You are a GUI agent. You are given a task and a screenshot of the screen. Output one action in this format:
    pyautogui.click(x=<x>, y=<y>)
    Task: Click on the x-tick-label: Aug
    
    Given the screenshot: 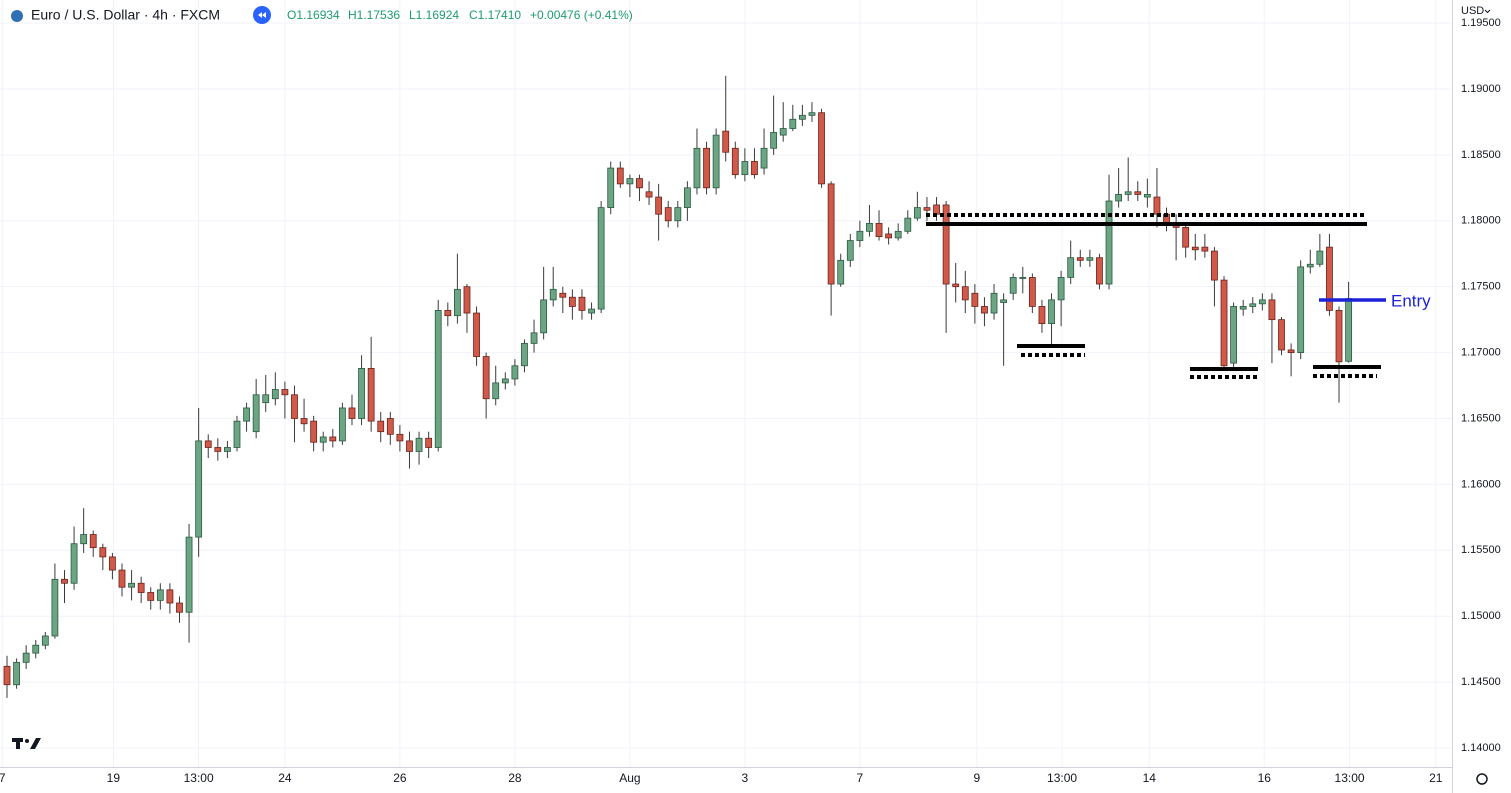 What is the action you would take?
    pyautogui.click(x=629, y=778)
    